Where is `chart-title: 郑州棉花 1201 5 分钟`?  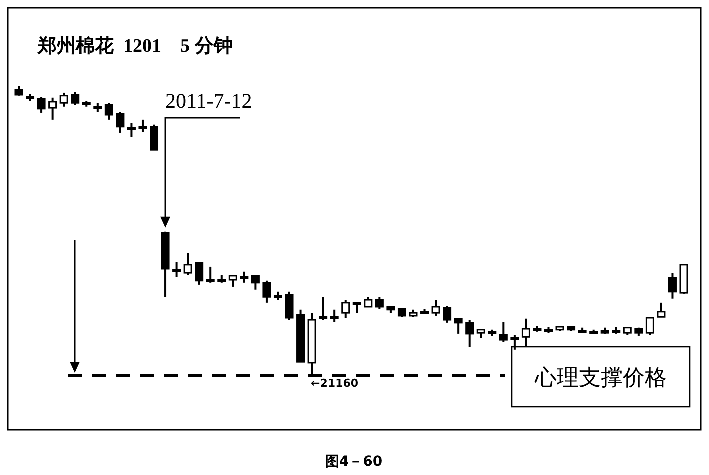
chart-title: 郑州棉花 1201 5 分钟 is located at coordinates (135, 46).